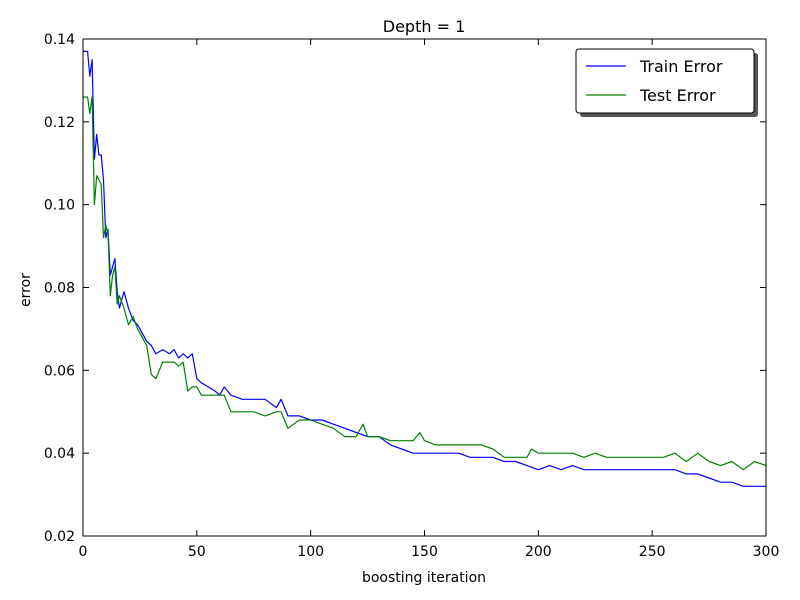 This screenshot has width=800, height=600. What do you see at coordinates (424, 552) in the screenshot?
I see `x-tick-label: 150` at bounding box center [424, 552].